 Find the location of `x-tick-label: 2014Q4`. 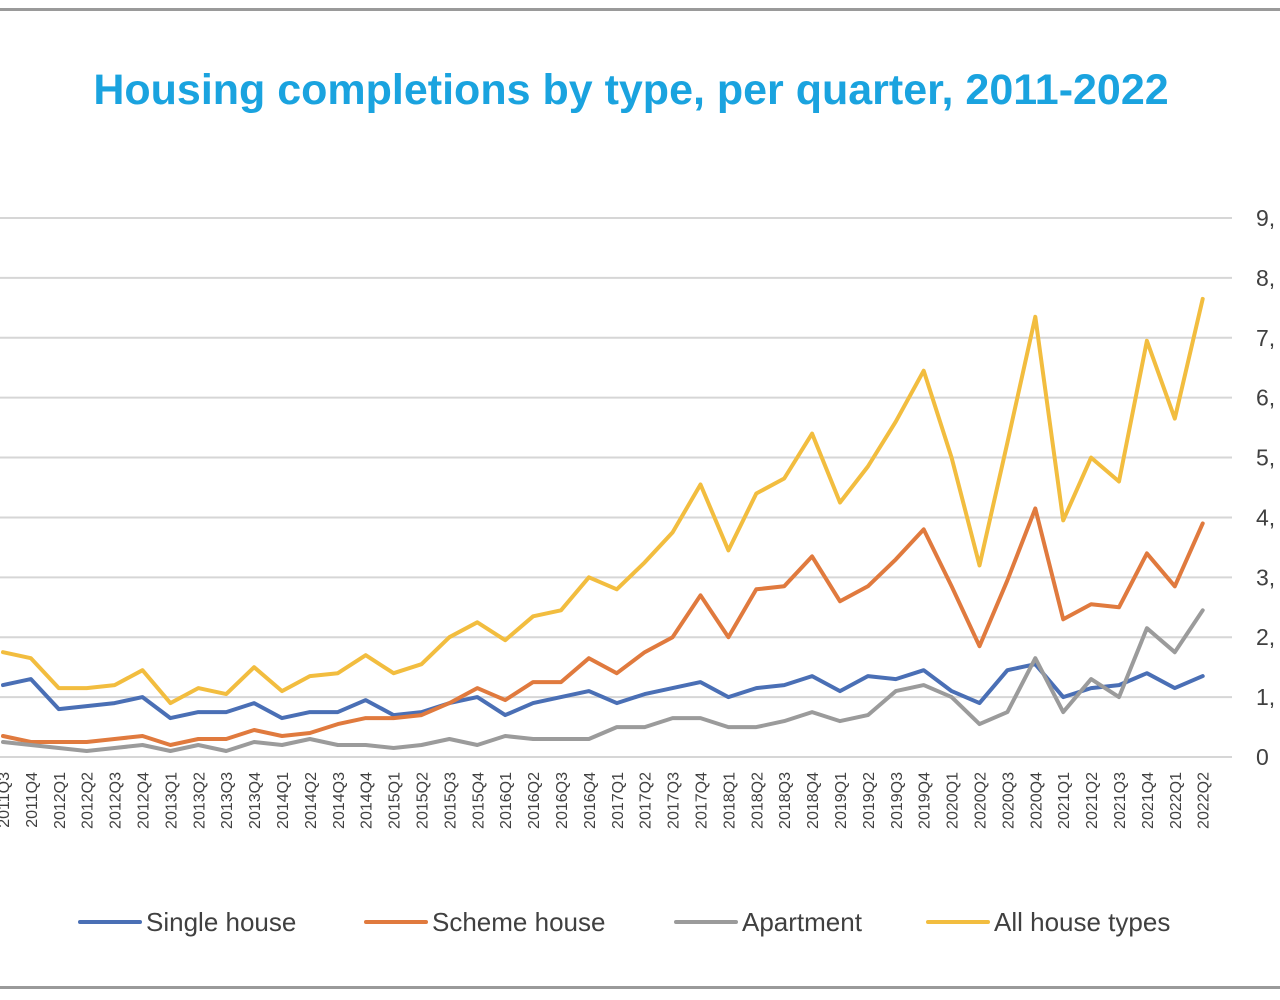

x-tick-label: 2014Q4 is located at coordinates (367, 800).